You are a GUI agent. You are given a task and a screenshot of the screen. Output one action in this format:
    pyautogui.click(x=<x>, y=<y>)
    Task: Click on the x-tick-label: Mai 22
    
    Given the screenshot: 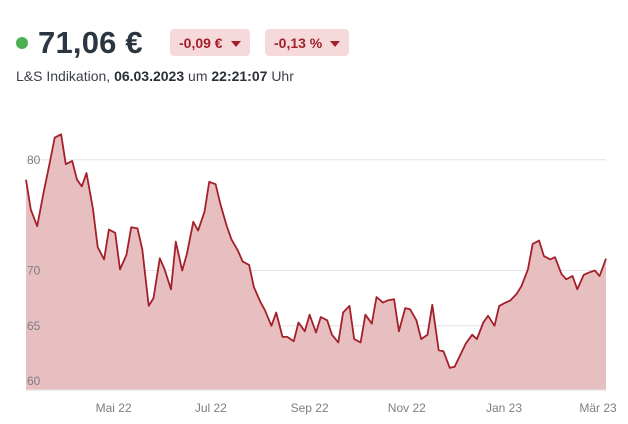 What is the action you would take?
    pyautogui.click(x=114, y=408)
    